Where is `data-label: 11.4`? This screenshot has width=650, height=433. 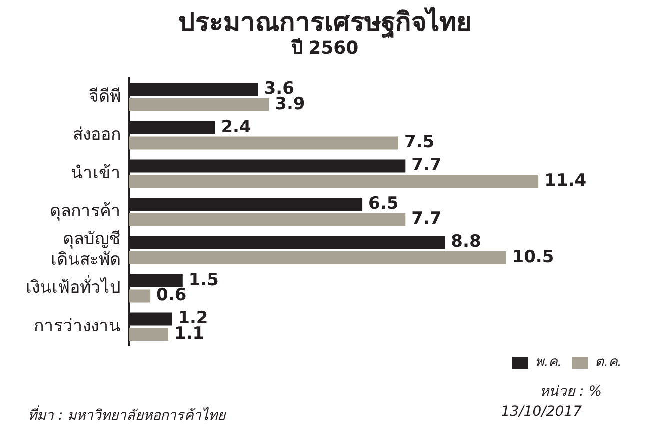 data-label: 11.4 is located at coordinates (565, 180).